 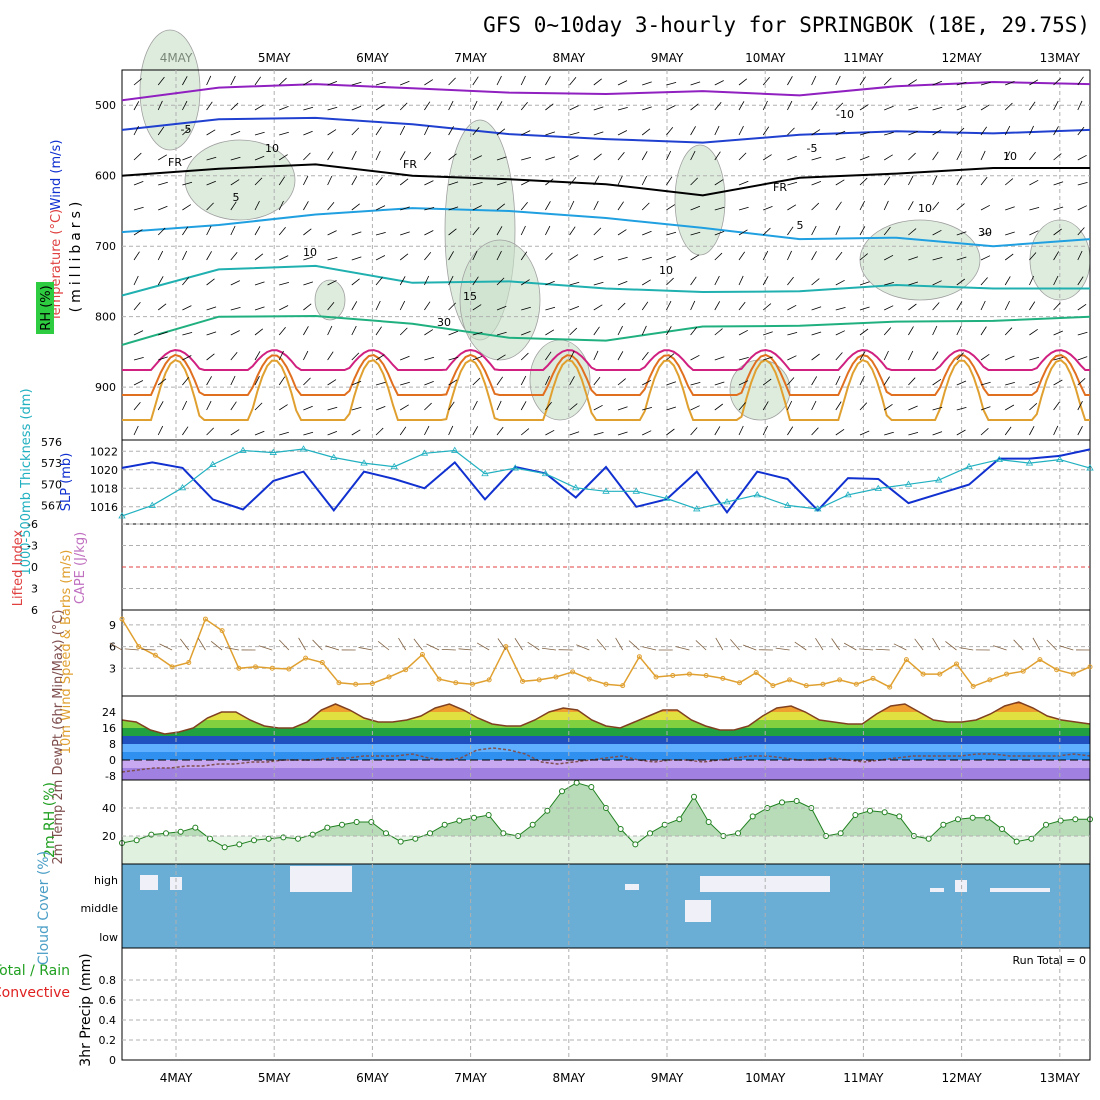 What do you see at coordinates (45, 308) in the screenshot?
I see `rh-legend-swatch` at bounding box center [45, 308].